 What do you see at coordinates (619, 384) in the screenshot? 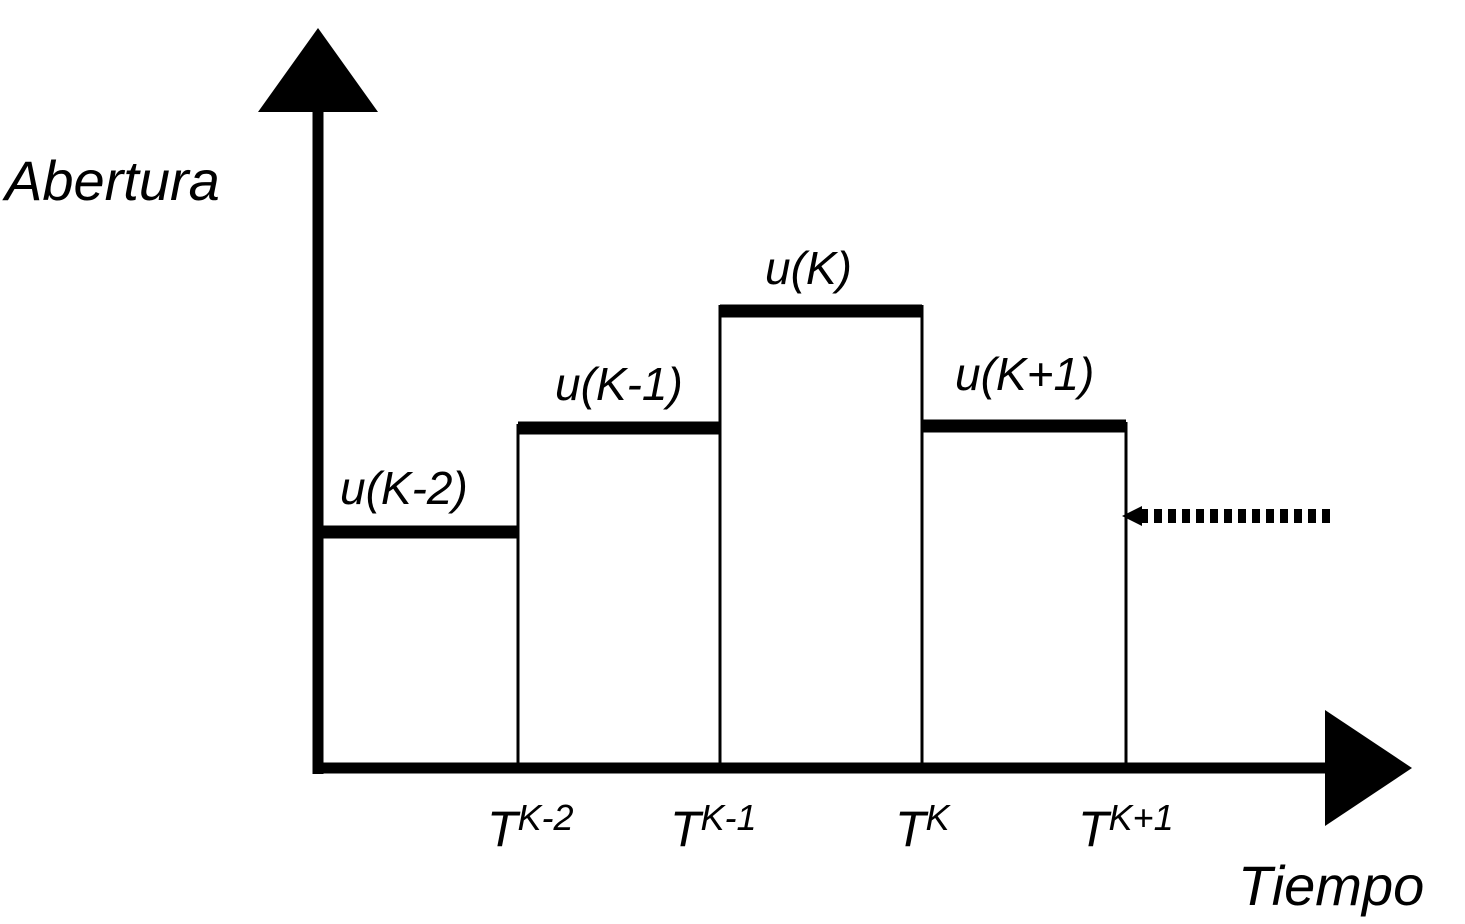
I see `step-label: u(K-1)` at bounding box center [619, 384].